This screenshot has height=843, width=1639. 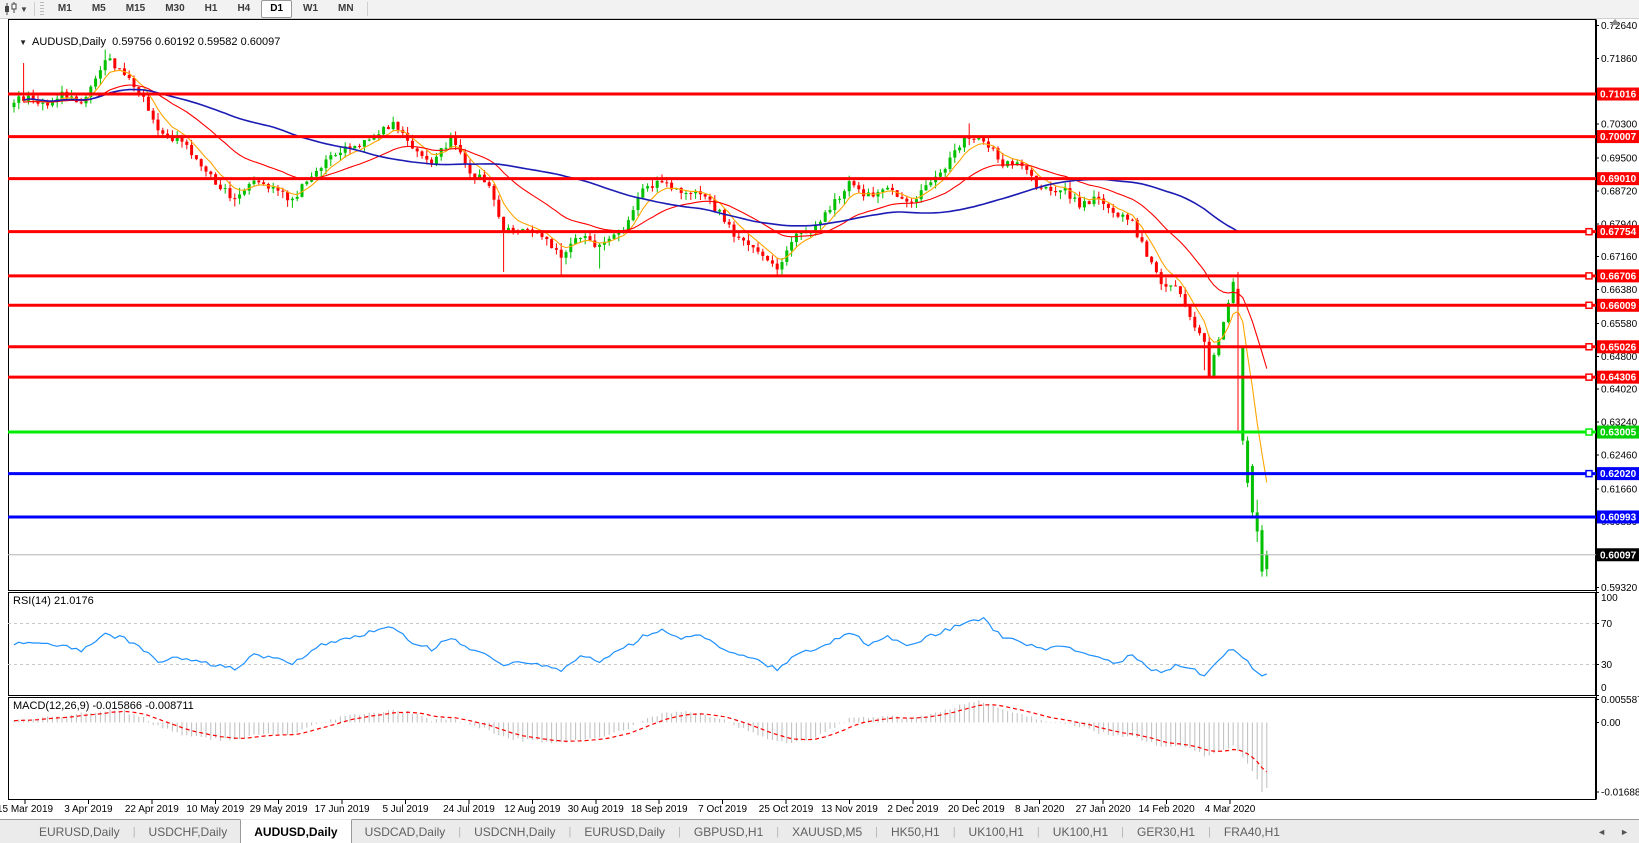 I want to click on price-tag-0.64306: 0.64306, so click(x=1618, y=377).